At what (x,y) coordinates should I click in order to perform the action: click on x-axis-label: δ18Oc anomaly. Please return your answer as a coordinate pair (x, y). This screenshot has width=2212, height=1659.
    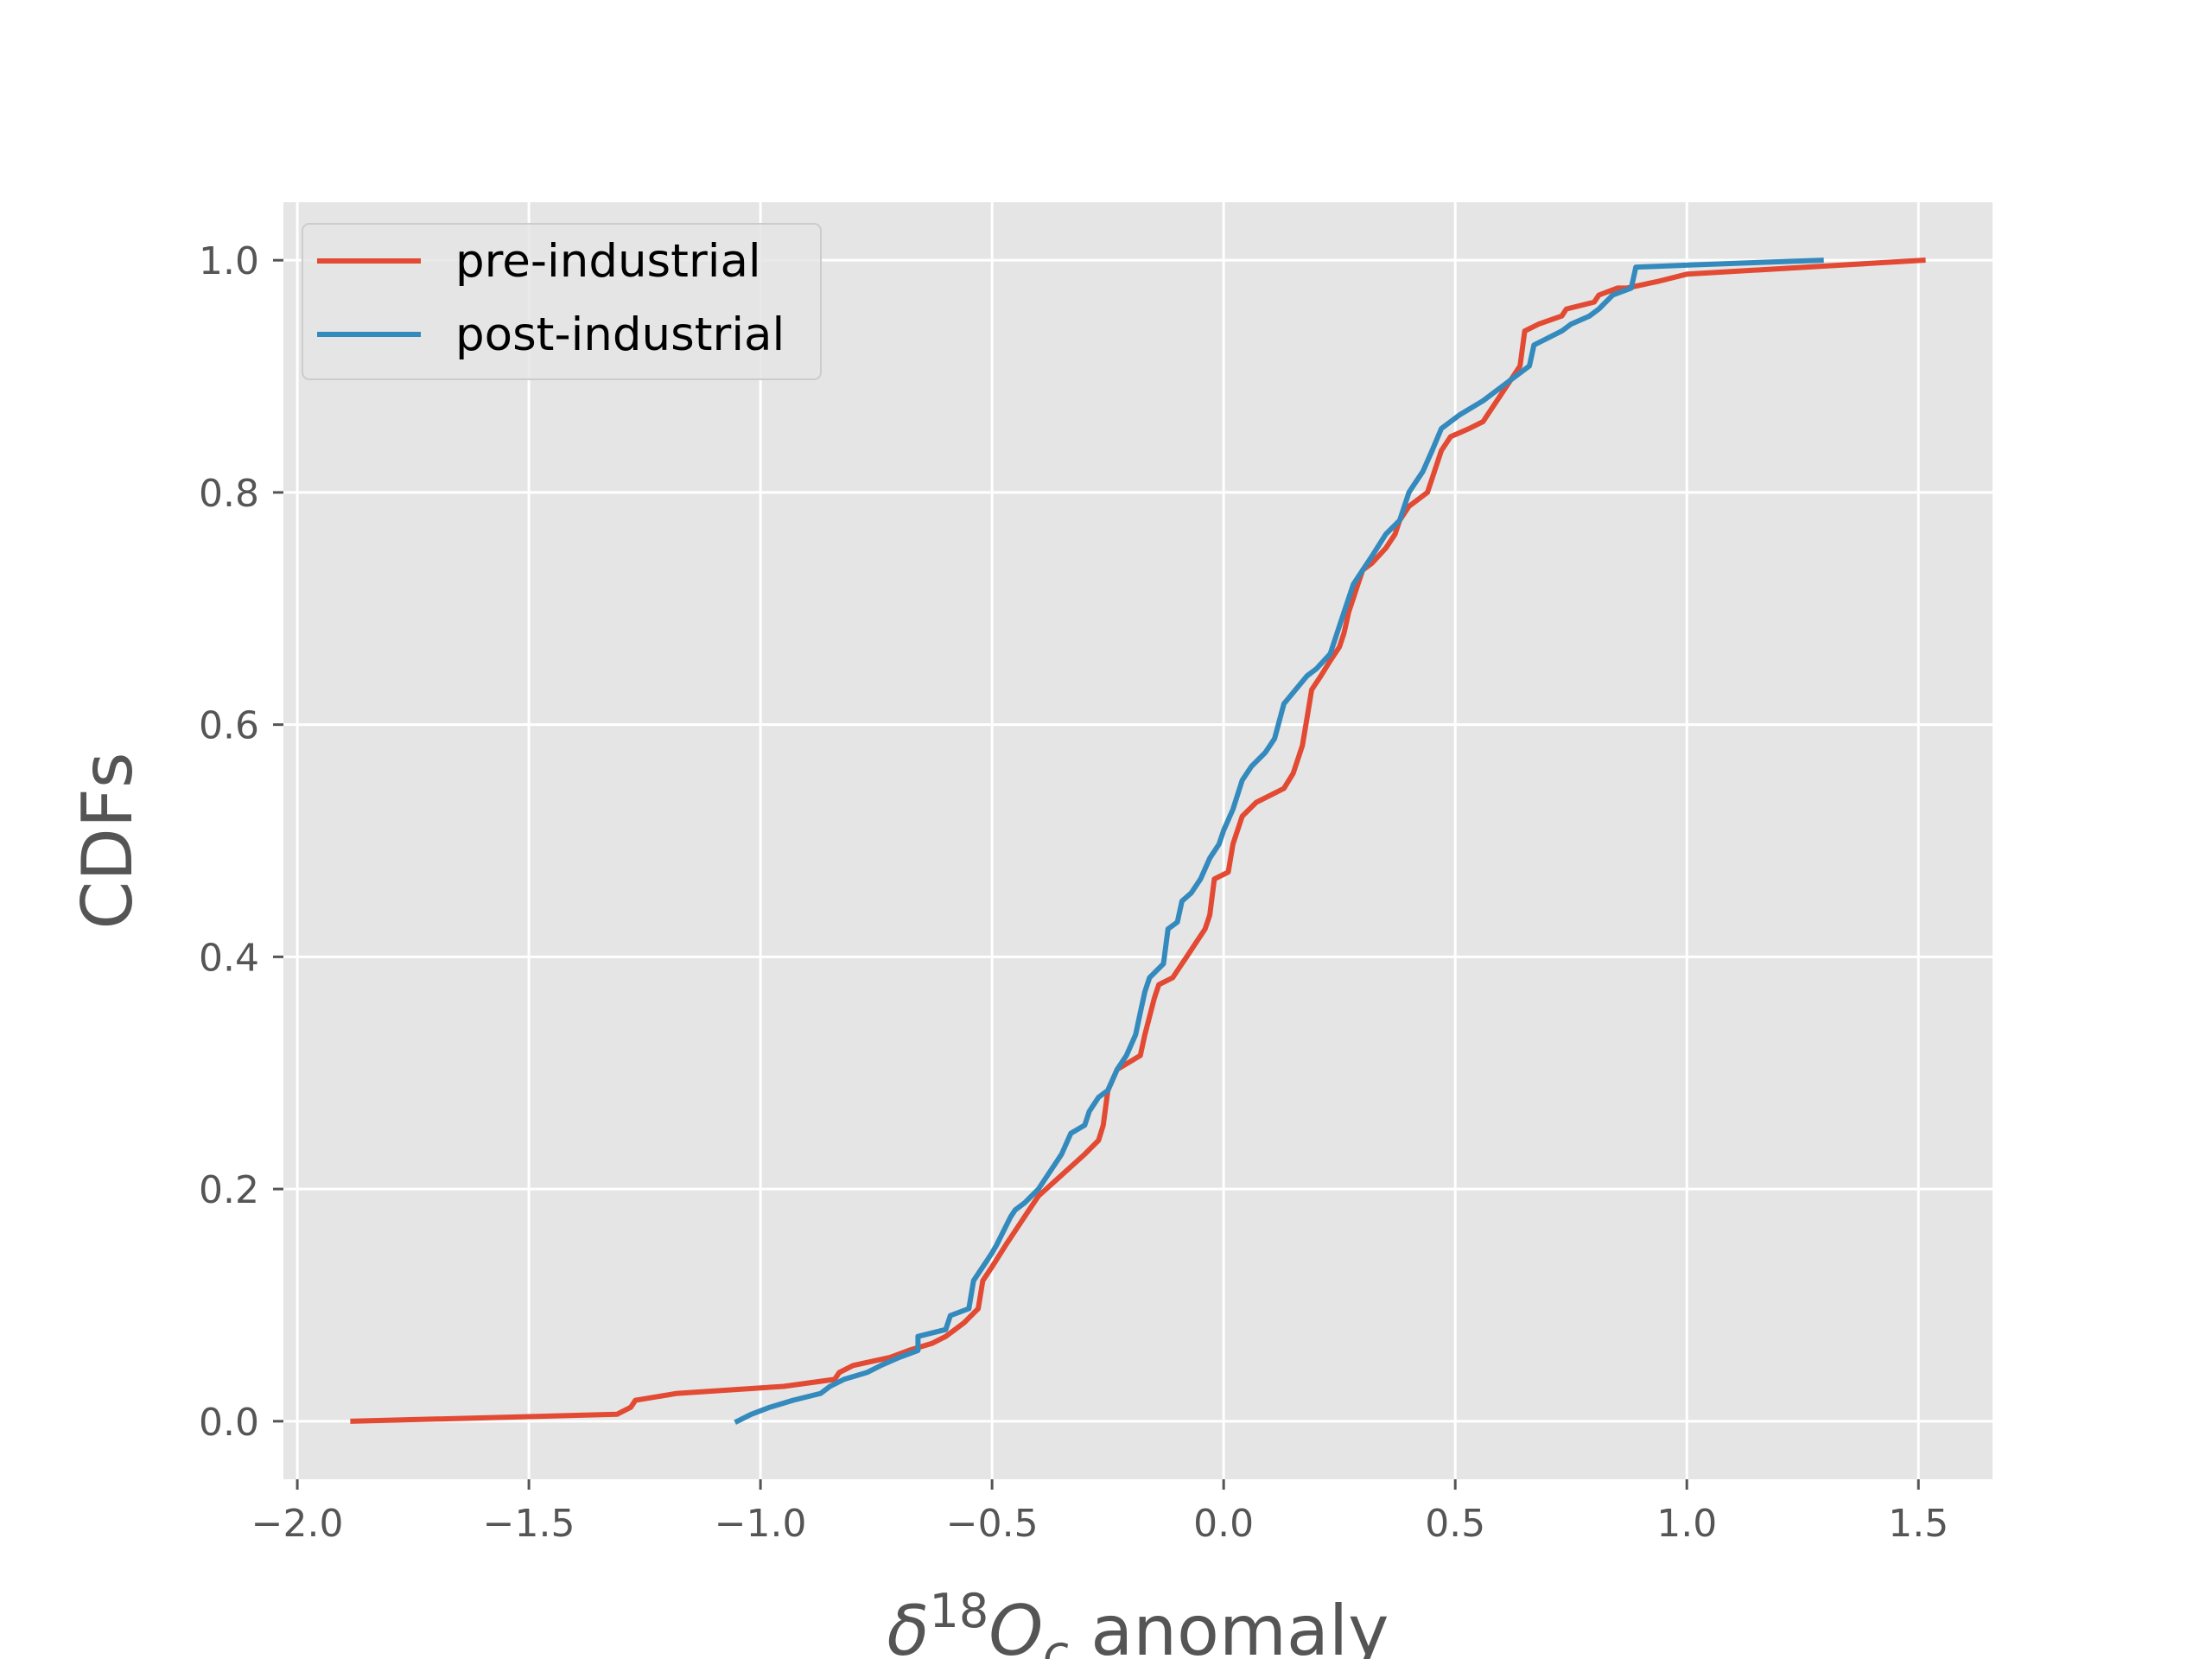
    Looking at the image, I should click on (1138, 1621).